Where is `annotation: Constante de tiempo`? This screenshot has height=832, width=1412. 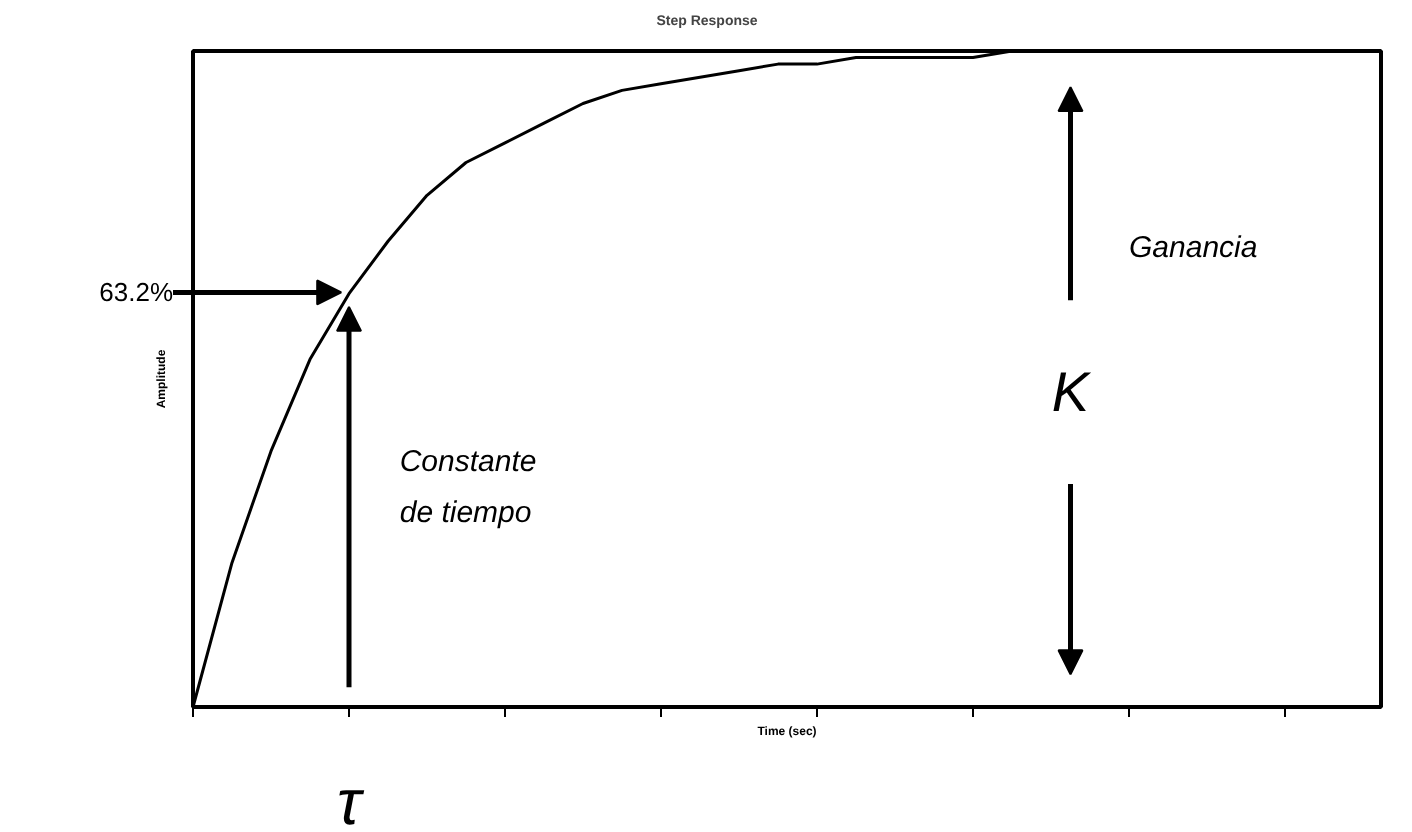
annotation: Constante de tiempo is located at coordinates (468, 487).